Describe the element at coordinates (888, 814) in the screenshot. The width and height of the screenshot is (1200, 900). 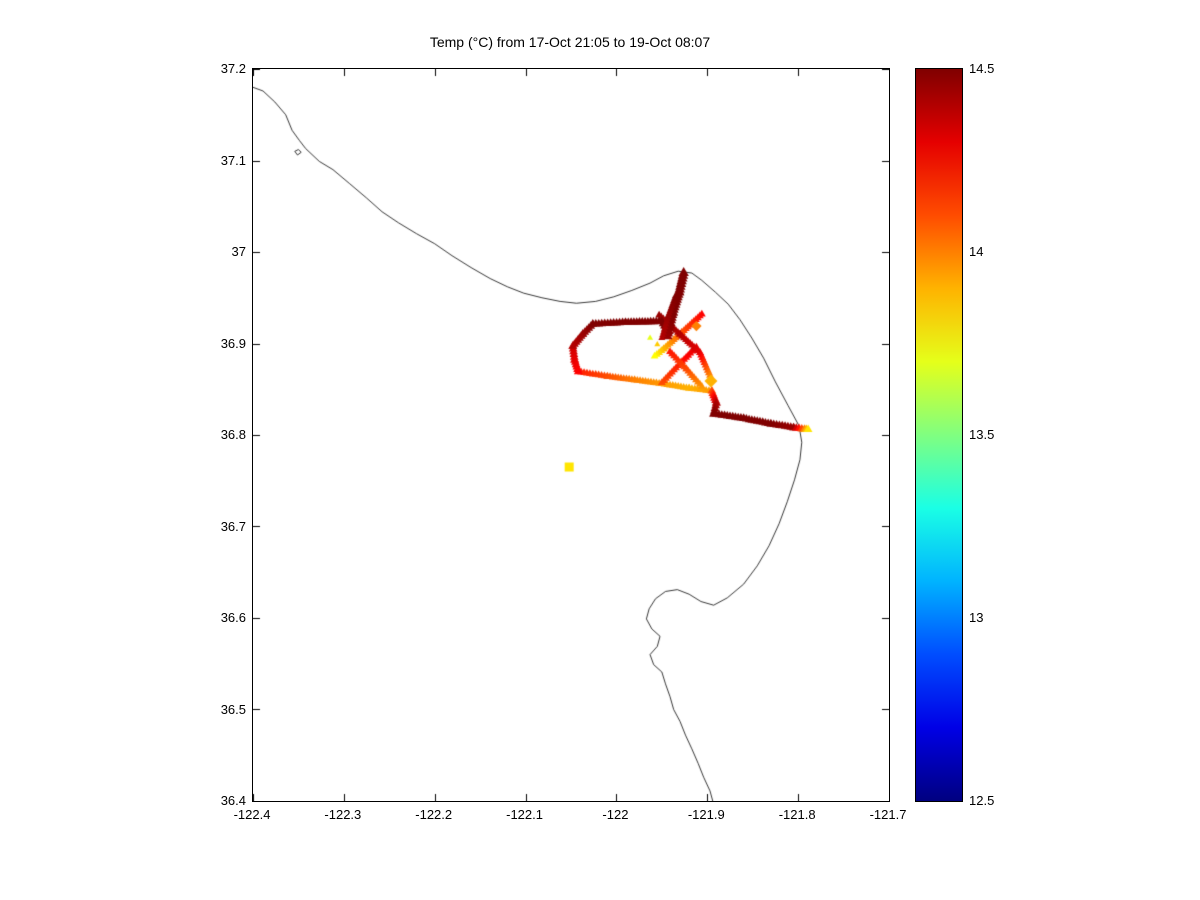
I see `x-tick-label: -121.7` at that location.